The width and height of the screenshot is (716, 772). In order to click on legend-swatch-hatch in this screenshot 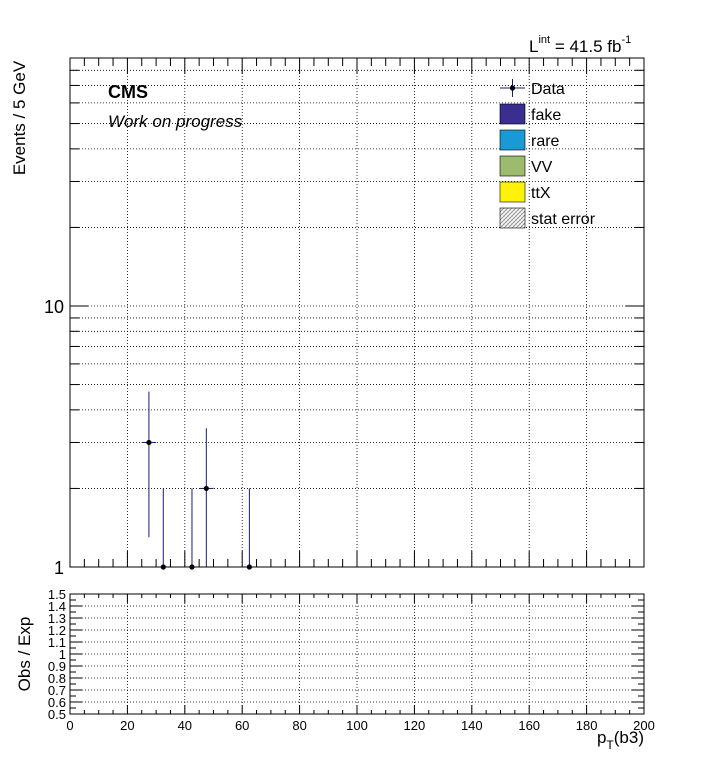, I will do `click(512, 218)`.